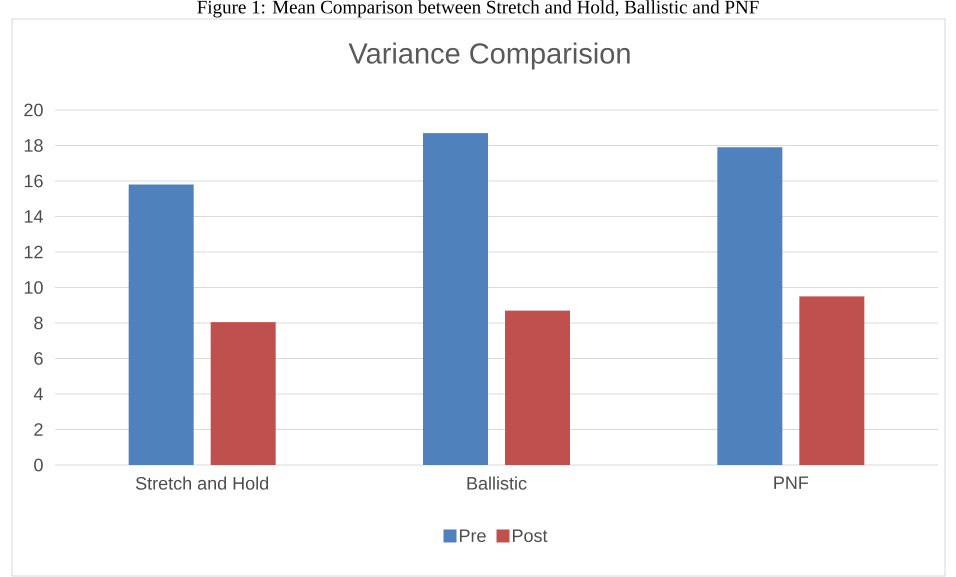 This screenshot has width=956, height=577. What do you see at coordinates (33, 145) in the screenshot?
I see `y-tick-label: 18` at bounding box center [33, 145].